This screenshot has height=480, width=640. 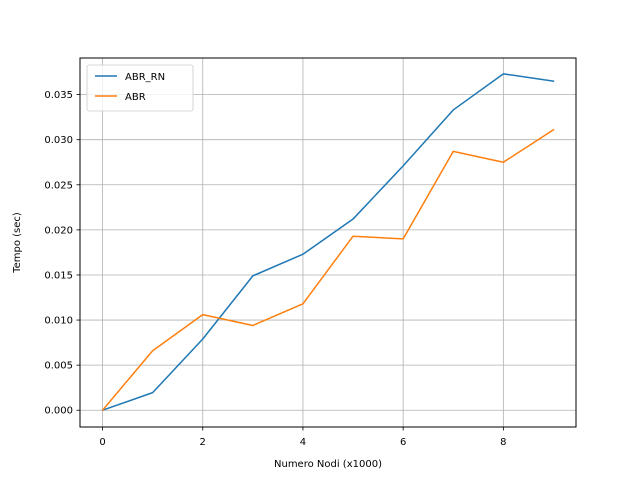 What do you see at coordinates (328, 464) in the screenshot?
I see `x-axis-label: Numero Nodi (x1000)` at bounding box center [328, 464].